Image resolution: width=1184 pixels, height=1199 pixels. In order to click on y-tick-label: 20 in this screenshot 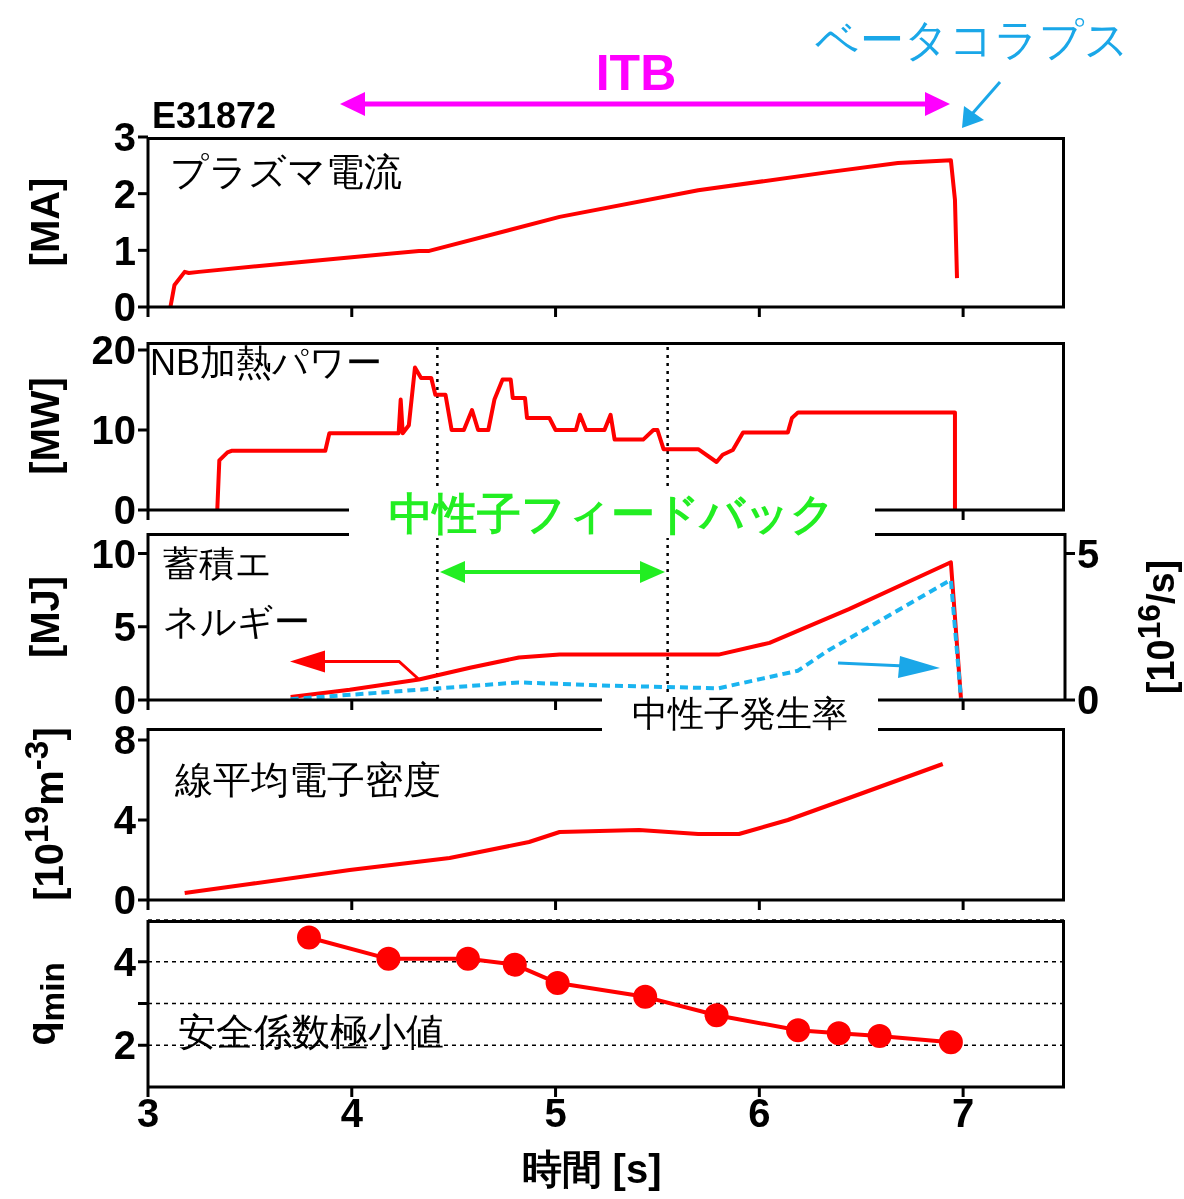, I will do `click(113, 350)`.